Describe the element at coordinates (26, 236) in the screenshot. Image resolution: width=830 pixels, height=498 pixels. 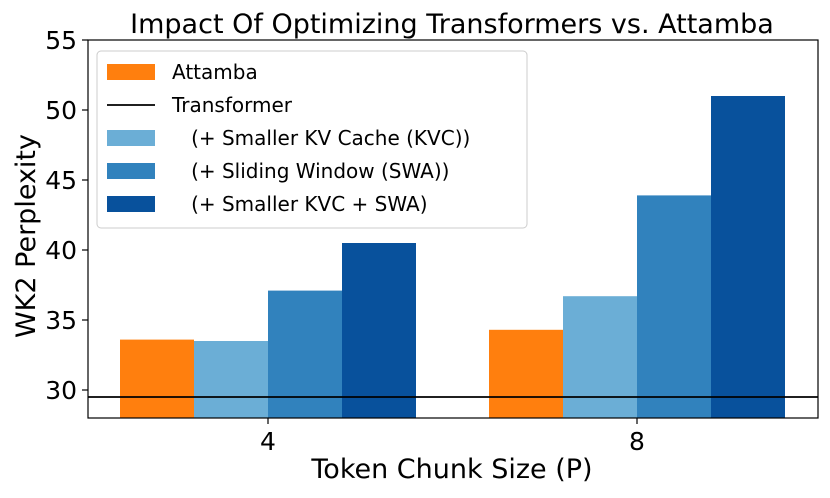
I see `y-axis-label: WK2 Perplexity` at that location.